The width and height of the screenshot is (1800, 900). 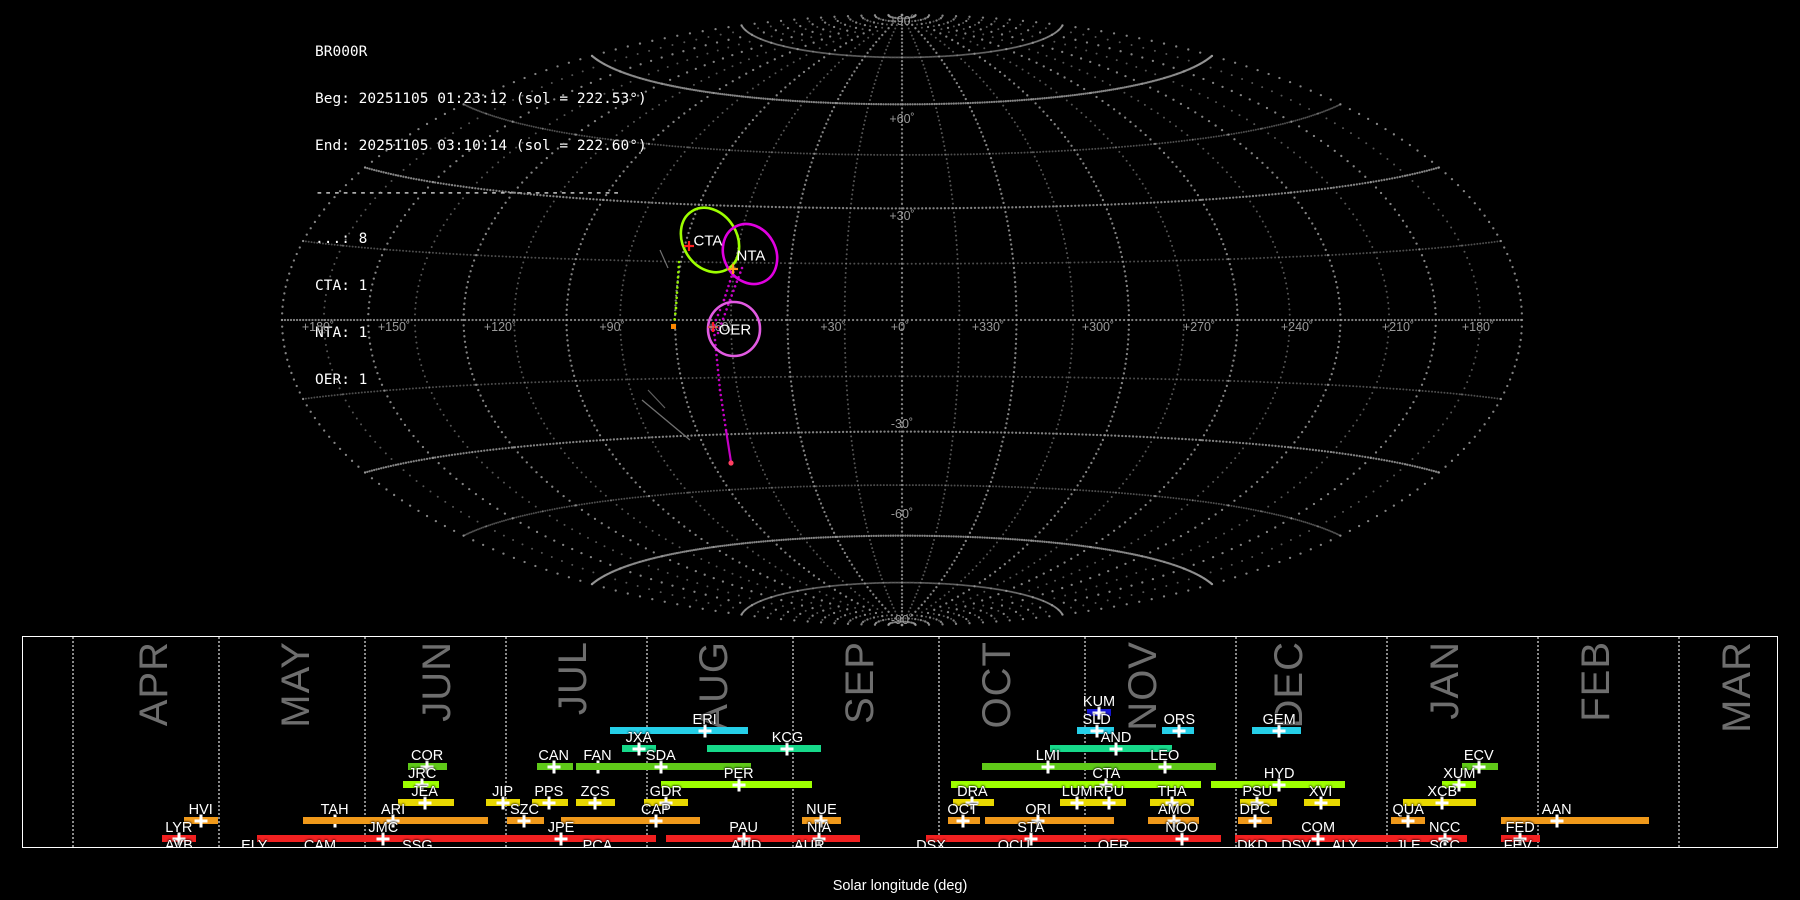 What do you see at coordinates (1013, 843) in the screenshot?
I see `shower-label-ocu: OCU` at bounding box center [1013, 843].